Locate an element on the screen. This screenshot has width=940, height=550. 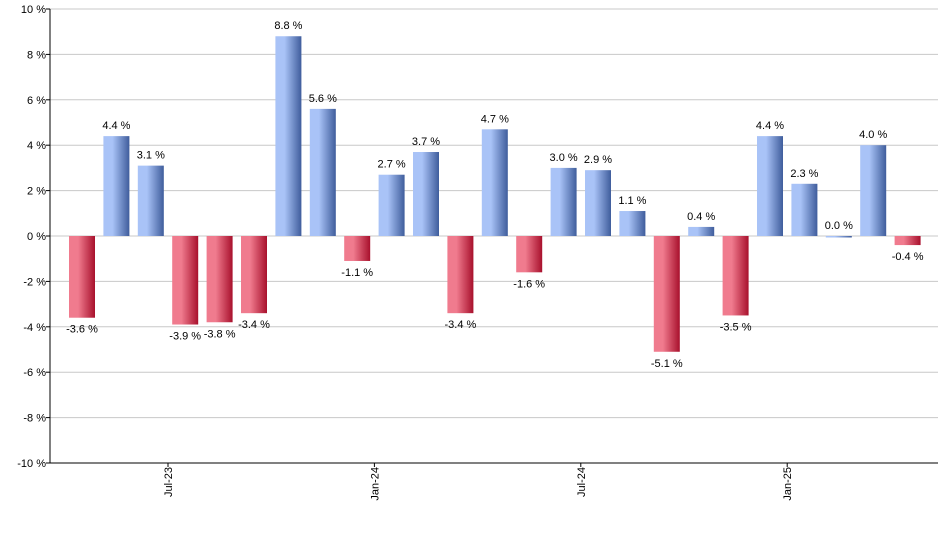
data-label: 5.6 % is located at coordinates (323, 99).